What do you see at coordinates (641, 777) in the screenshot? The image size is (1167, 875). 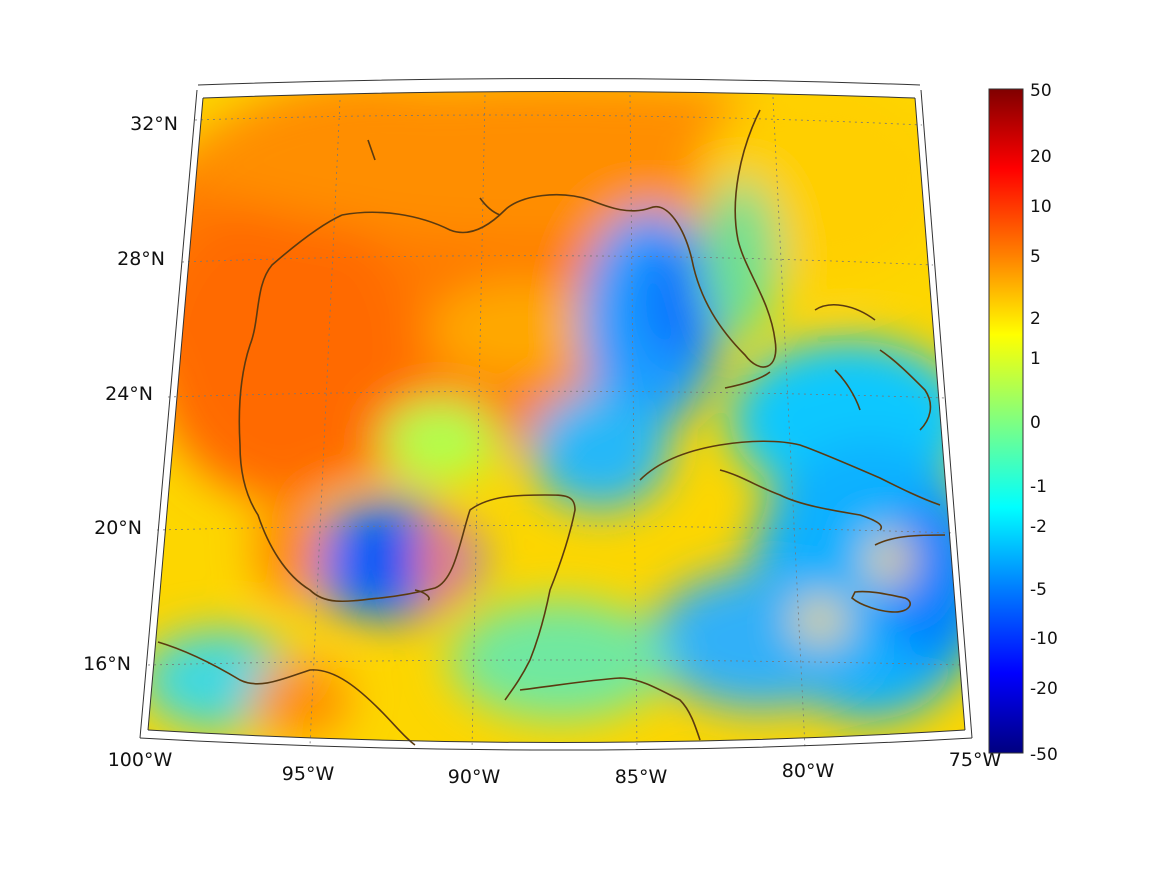 I see `lon-label-85w: 85°W` at bounding box center [641, 777].